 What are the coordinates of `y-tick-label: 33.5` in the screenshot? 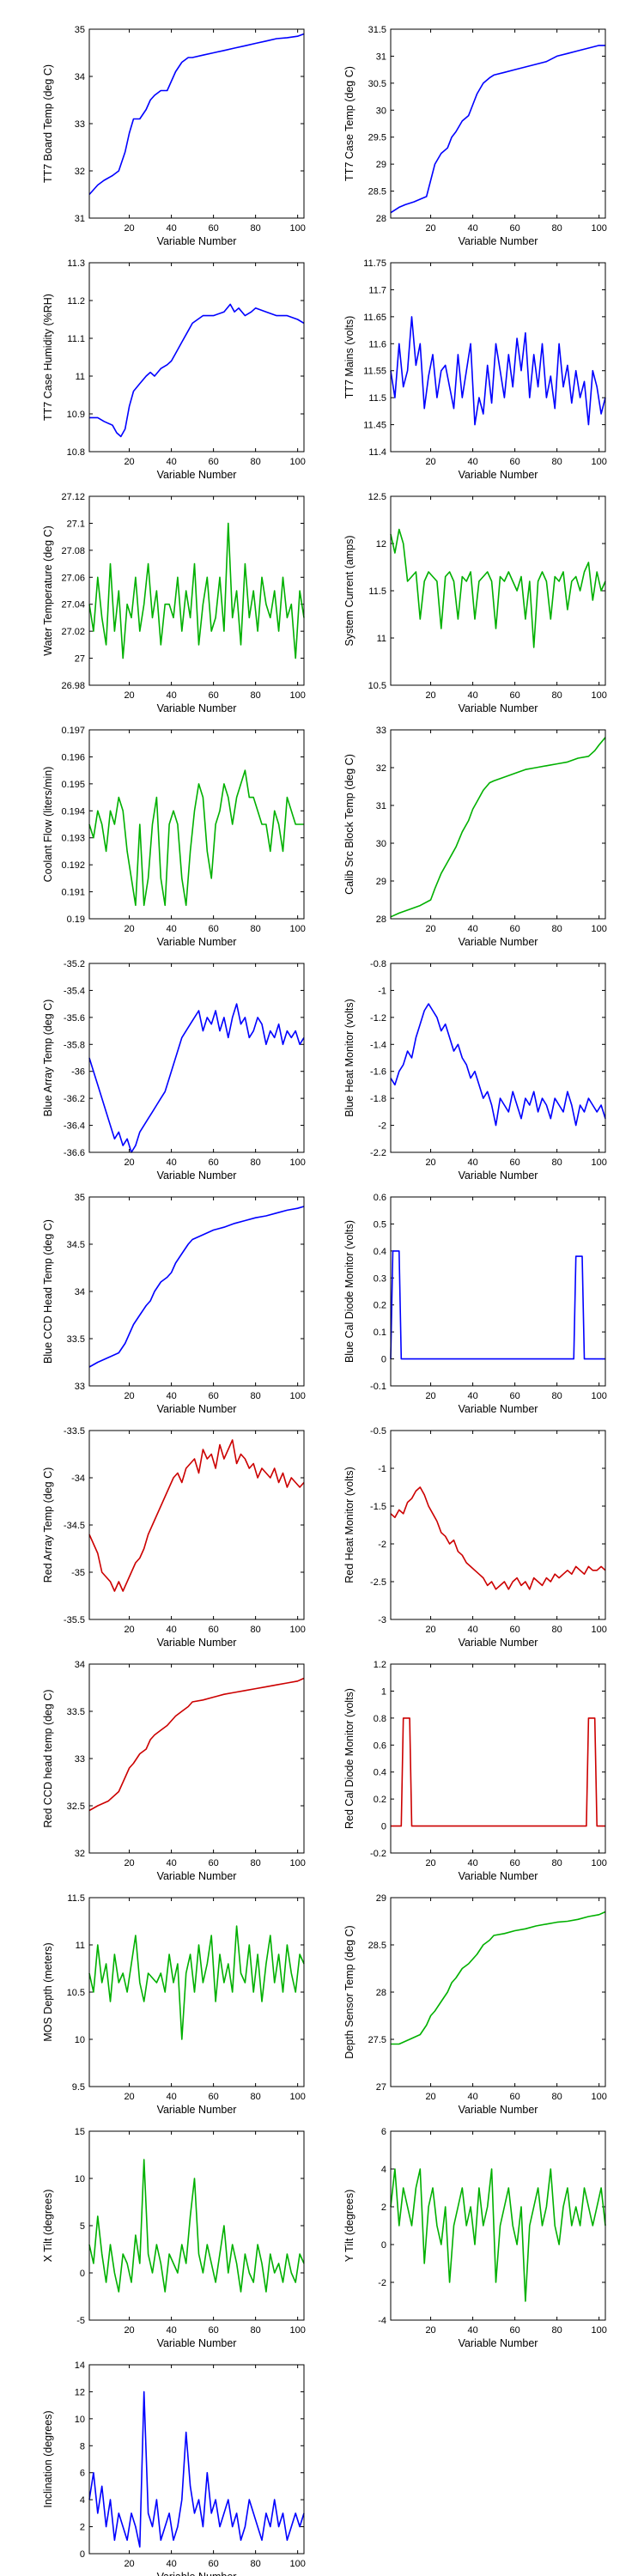 It's located at (76, 1339).